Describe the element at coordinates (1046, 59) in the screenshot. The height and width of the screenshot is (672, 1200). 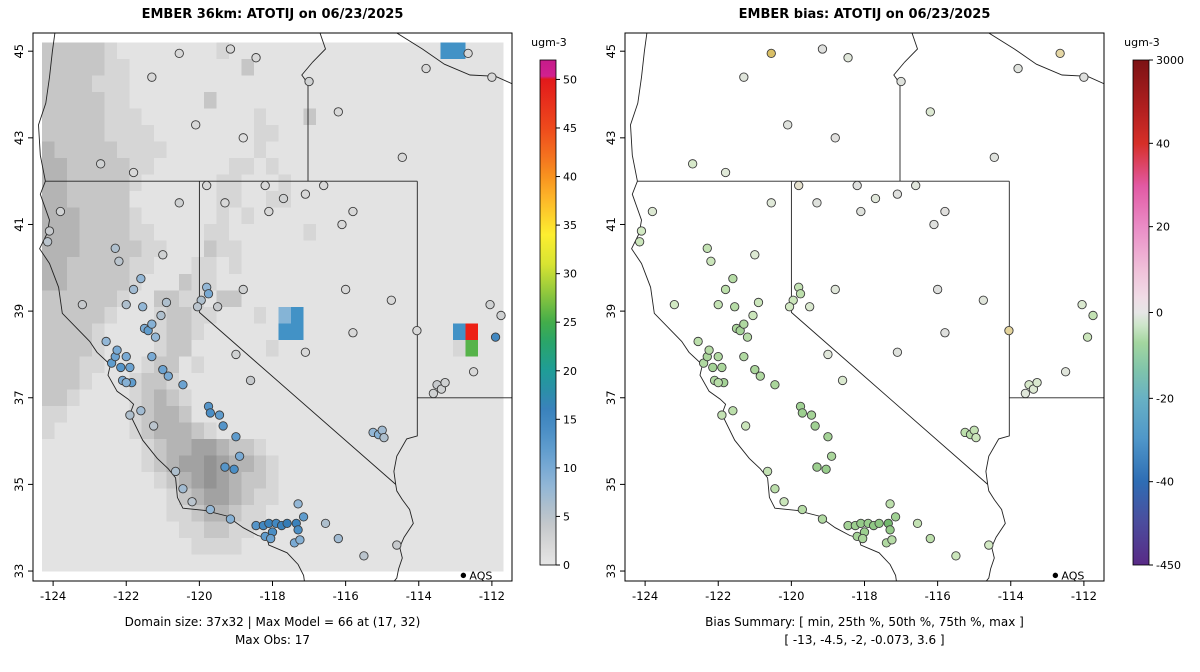
I see `state-outline` at that location.